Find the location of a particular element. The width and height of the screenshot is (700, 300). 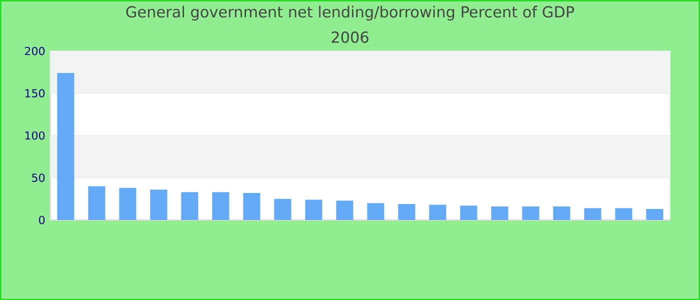

y-tick-label: 100 is located at coordinates (35, 135).